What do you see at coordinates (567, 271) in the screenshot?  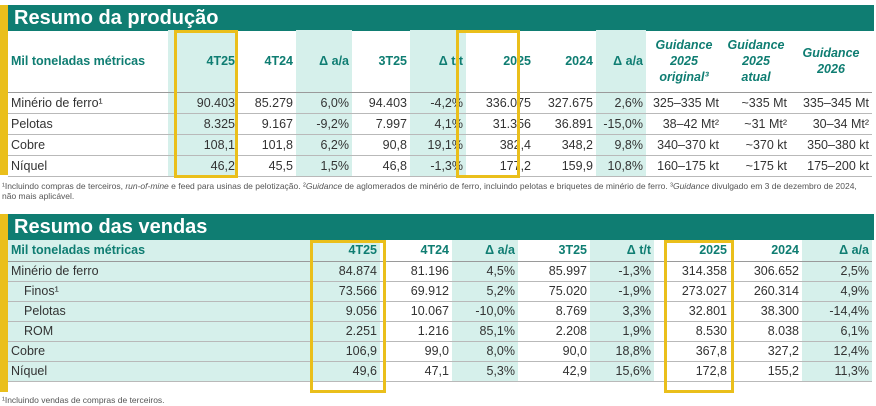 I see `table-cell: 85.997` at bounding box center [567, 271].